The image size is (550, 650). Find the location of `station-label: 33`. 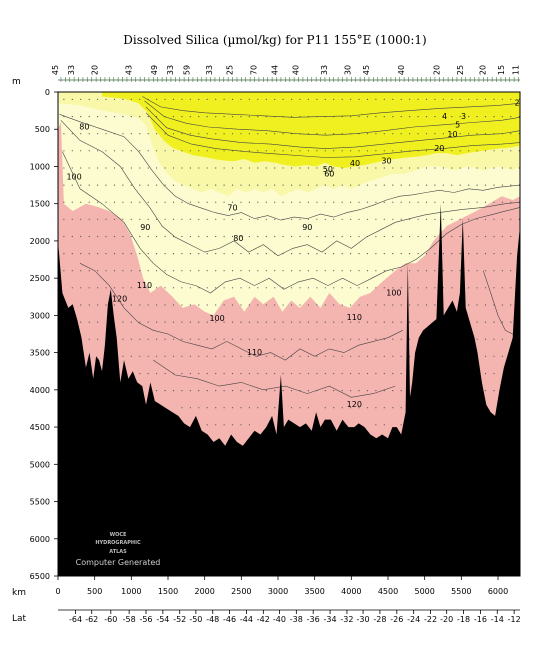

station-label: 33 is located at coordinates (170, 70).